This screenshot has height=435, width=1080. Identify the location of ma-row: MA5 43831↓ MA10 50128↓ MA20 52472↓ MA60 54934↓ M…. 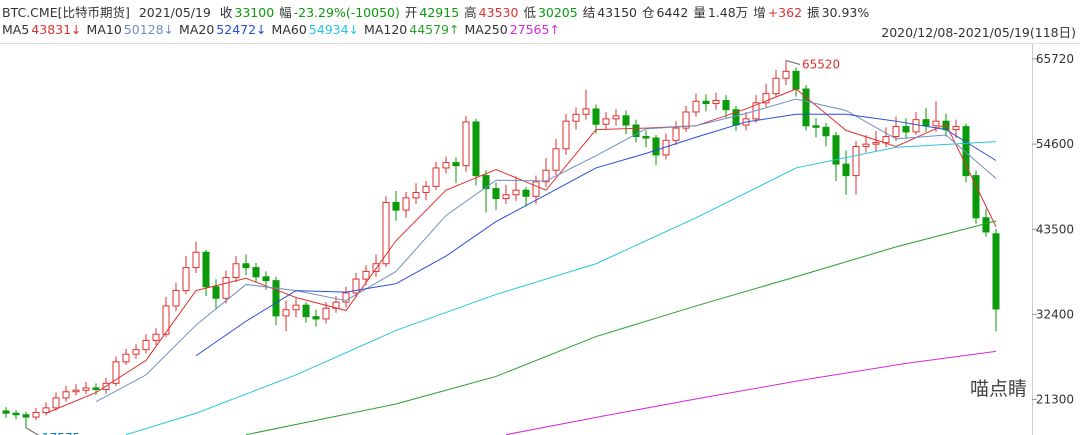
(283, 29).